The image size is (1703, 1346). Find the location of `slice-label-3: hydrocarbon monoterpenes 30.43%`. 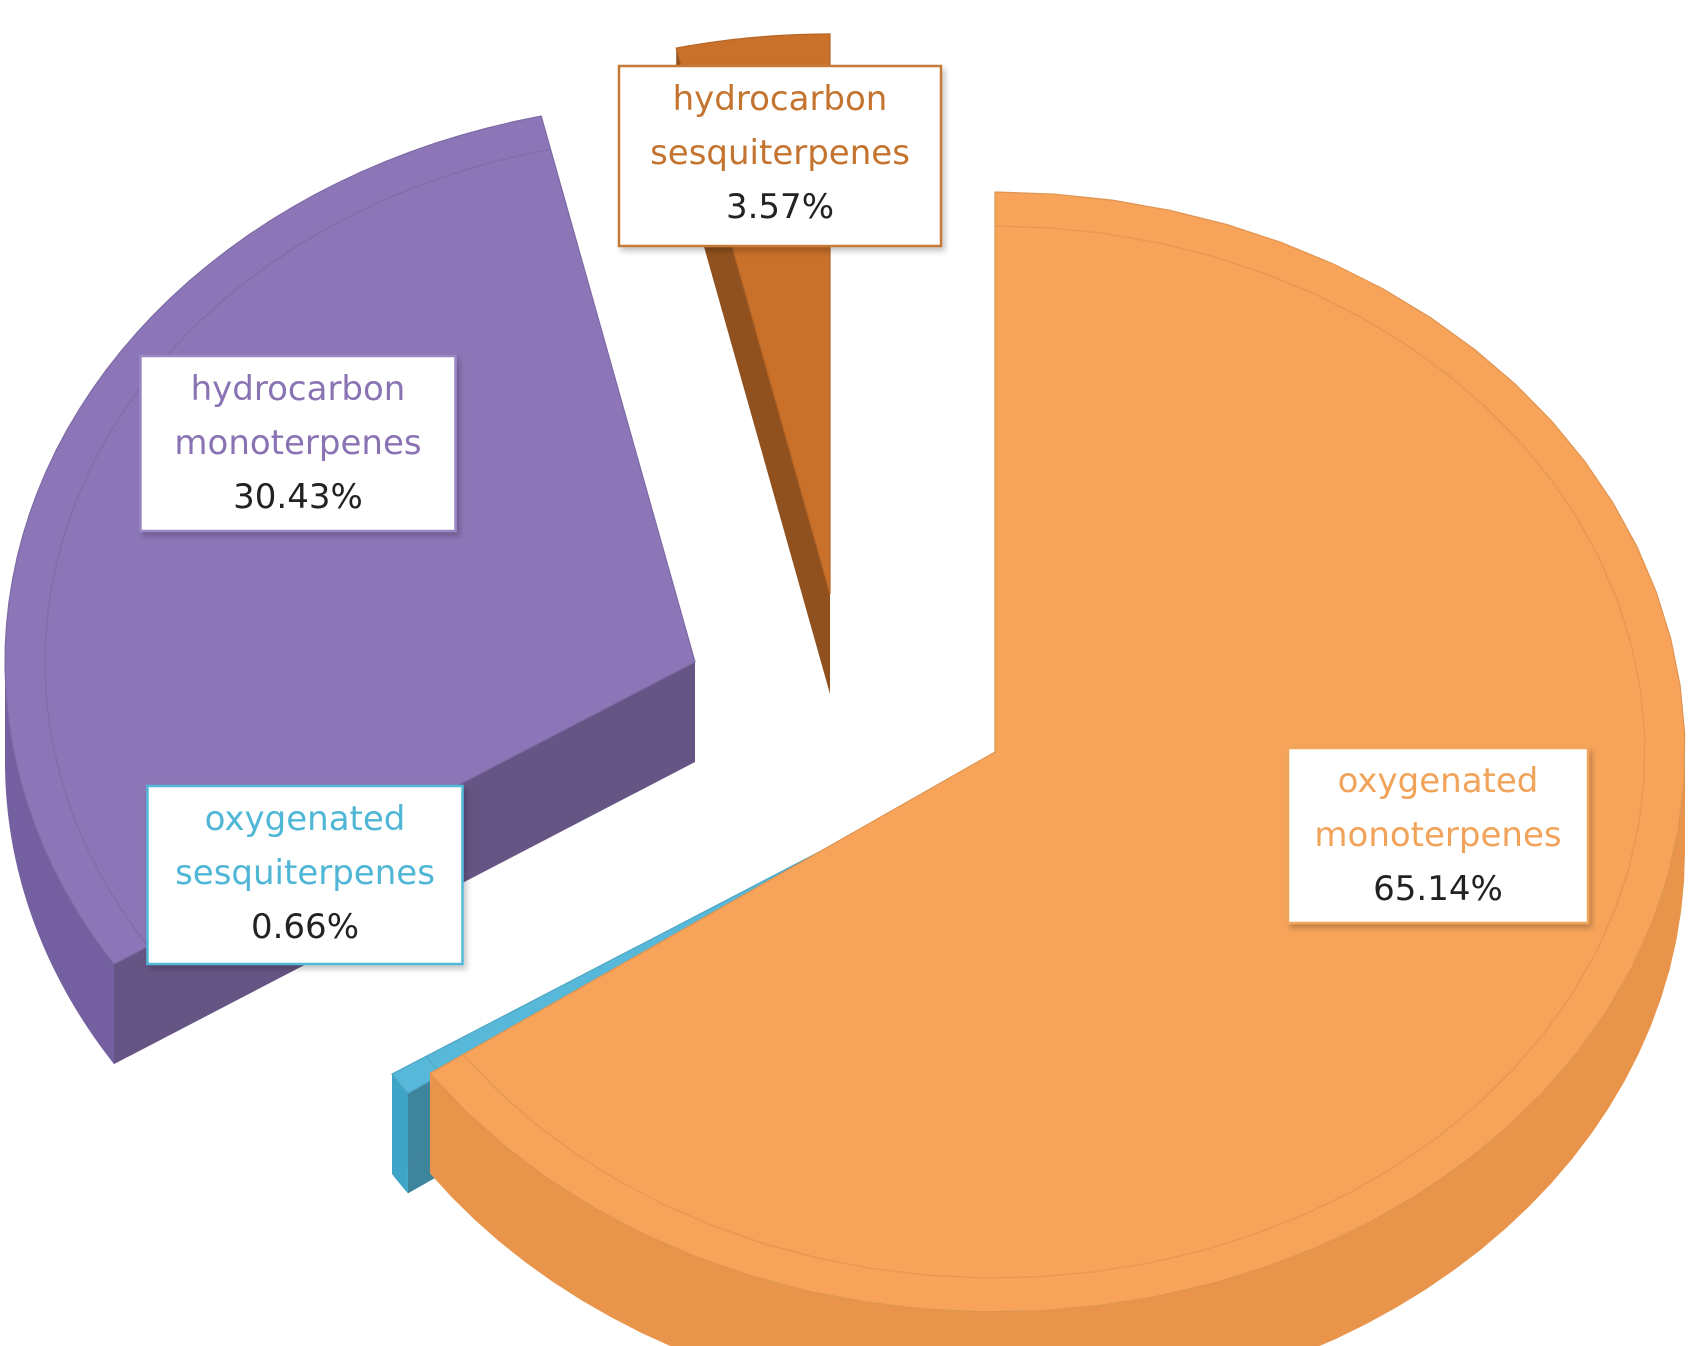

slice-label-3: hydrocarbon monoterpenes 30.43% is located at coordinates (298, 443).